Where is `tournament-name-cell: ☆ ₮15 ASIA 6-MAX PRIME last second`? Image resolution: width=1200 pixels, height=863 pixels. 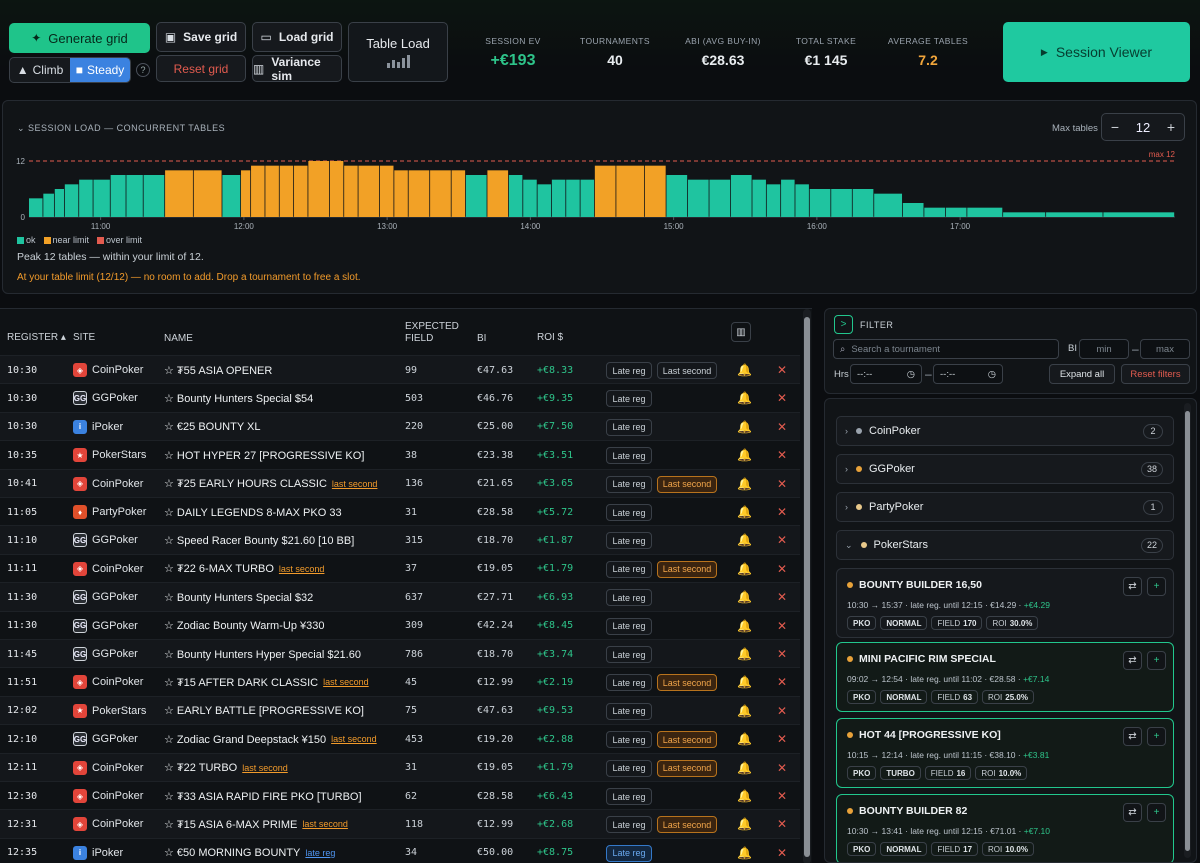
tournament-name-cell: ☆ ₮15 ASIA 6-MAX PRIME last second is located at coordinates (256, 824).